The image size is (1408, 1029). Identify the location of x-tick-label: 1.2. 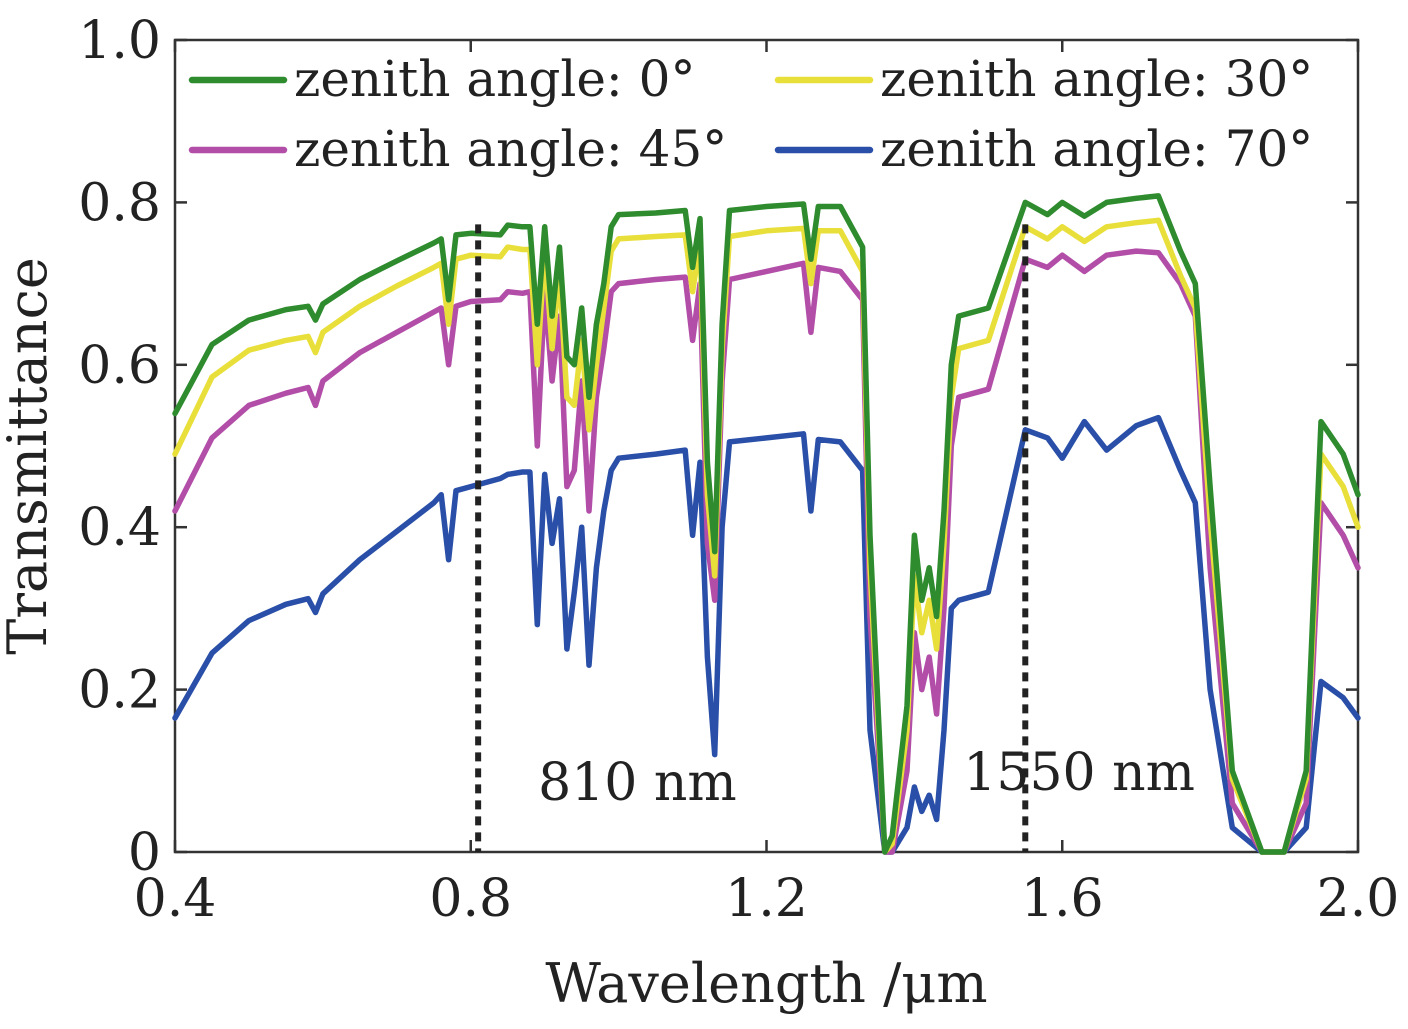
(766, 899).